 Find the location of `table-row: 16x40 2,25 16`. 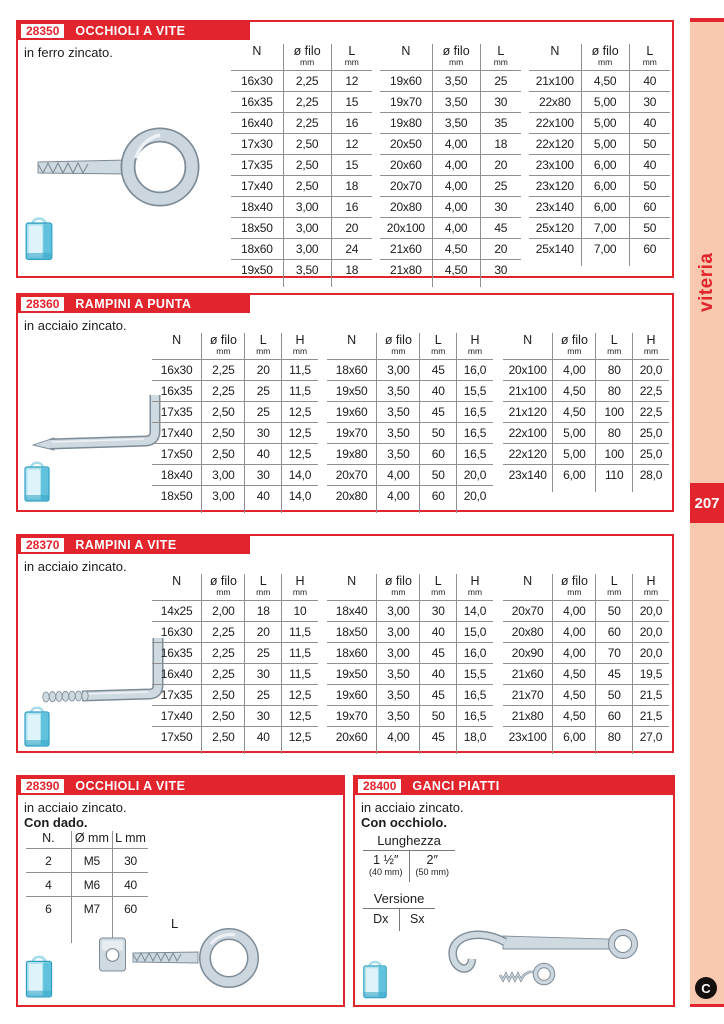

table-row: 16x40 2,25 16 is located at coordinates (301, 123).